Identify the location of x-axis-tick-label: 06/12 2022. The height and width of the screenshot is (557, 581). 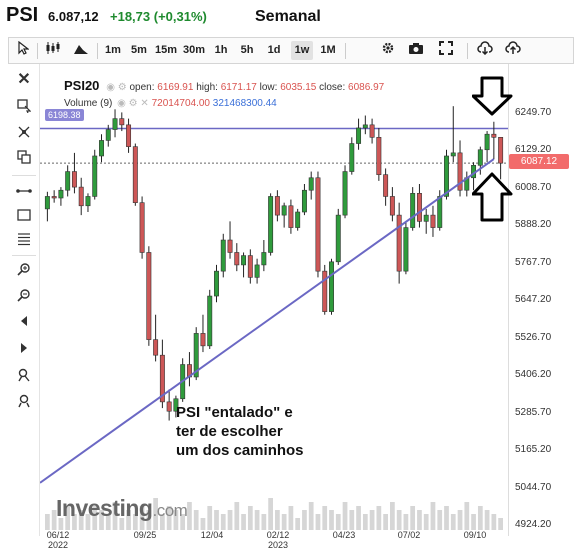
(58, 540).